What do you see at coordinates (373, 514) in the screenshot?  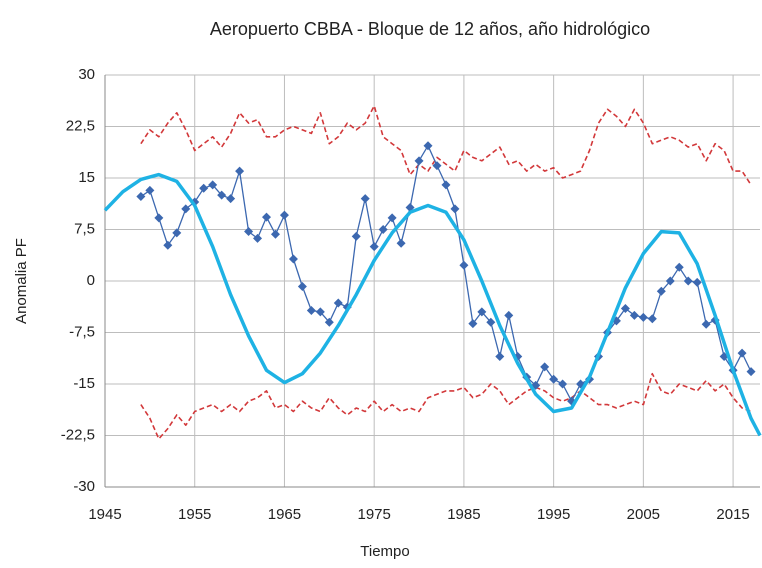 I see `x-tick-label: 1975` at bounding box center [373, 514].